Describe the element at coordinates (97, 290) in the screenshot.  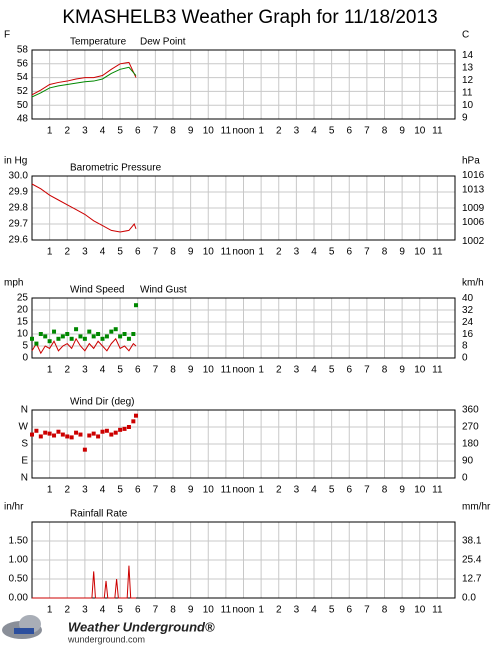
I see `legend-entry: Wind Speed` at that location.